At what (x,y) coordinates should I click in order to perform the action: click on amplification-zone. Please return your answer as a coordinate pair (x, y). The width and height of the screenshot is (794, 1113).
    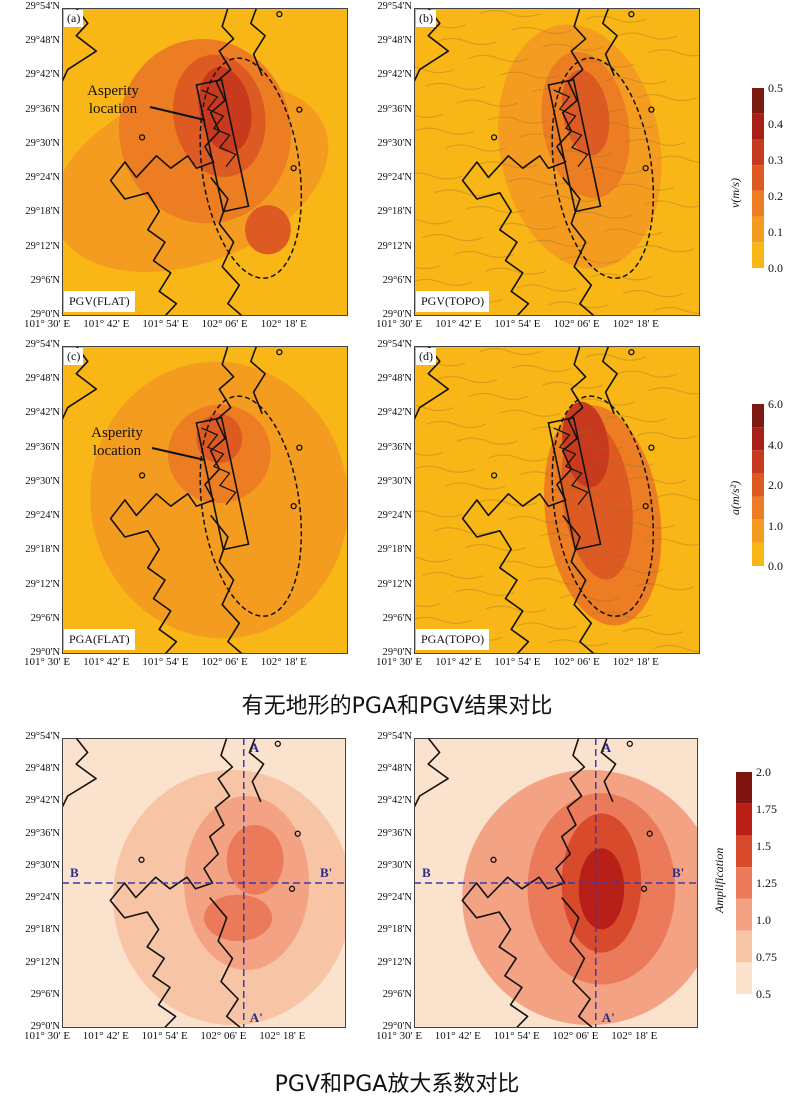
    Looking at the image, I should click on (251, 506).